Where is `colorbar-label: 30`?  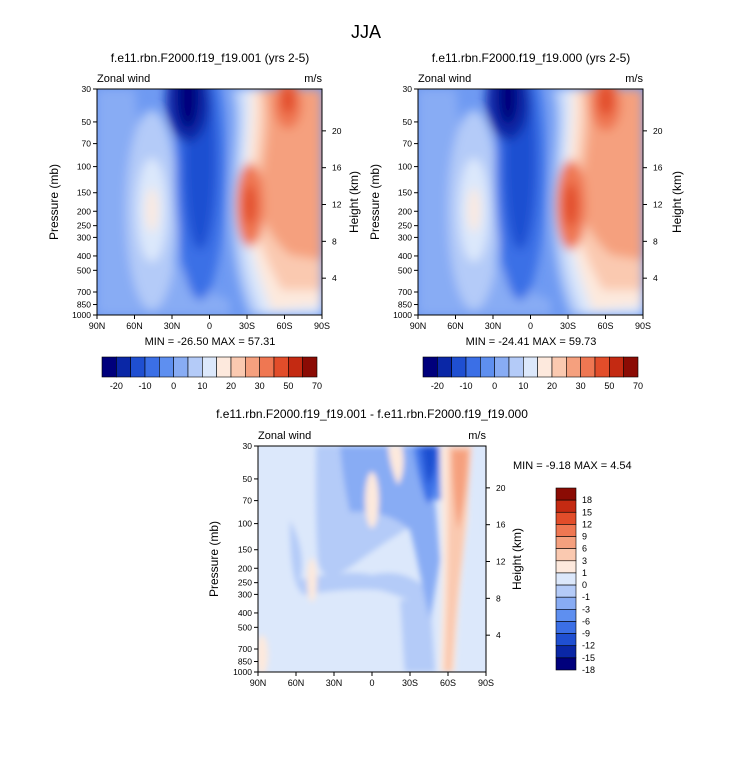
colorbar-label: 30 is located at coordinates (260, 386).